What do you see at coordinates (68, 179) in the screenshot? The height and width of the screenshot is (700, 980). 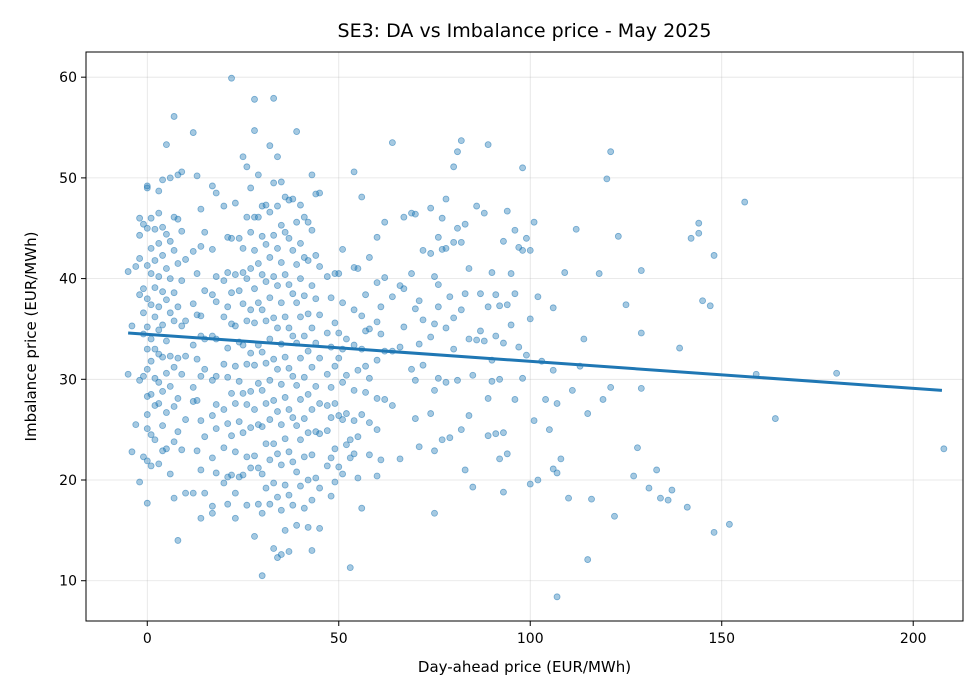 I see `y-tick-label: 50` at bounding box center [68, 179].